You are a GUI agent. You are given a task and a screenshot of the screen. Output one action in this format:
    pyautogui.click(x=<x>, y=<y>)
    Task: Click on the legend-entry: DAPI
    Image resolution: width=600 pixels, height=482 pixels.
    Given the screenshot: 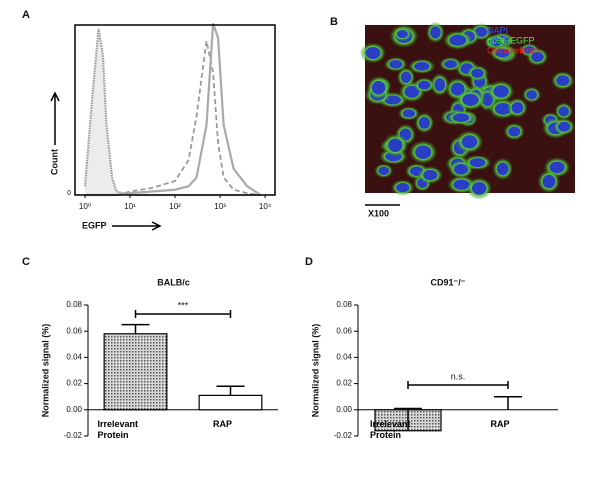 What is the action you would take?
    pyautogui.click(x=497, y=30)
    